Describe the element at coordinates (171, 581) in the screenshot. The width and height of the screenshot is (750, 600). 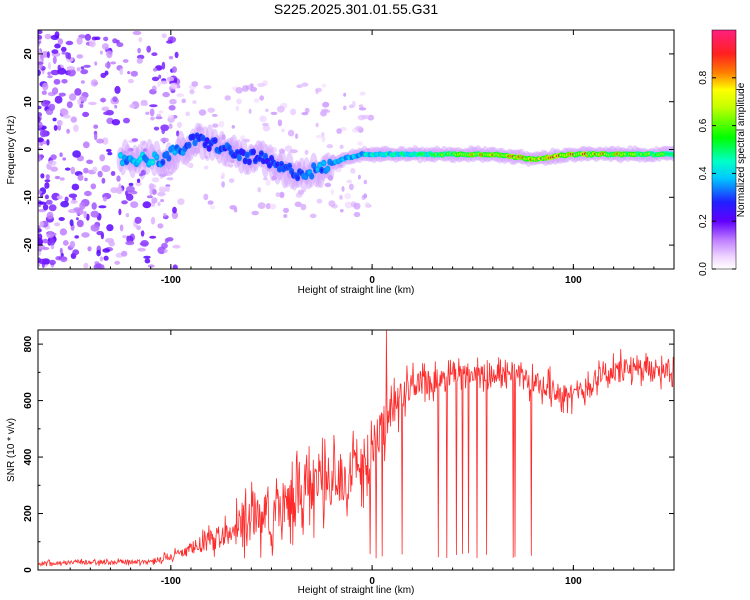
I see `x-tick-label: -100` at that location.